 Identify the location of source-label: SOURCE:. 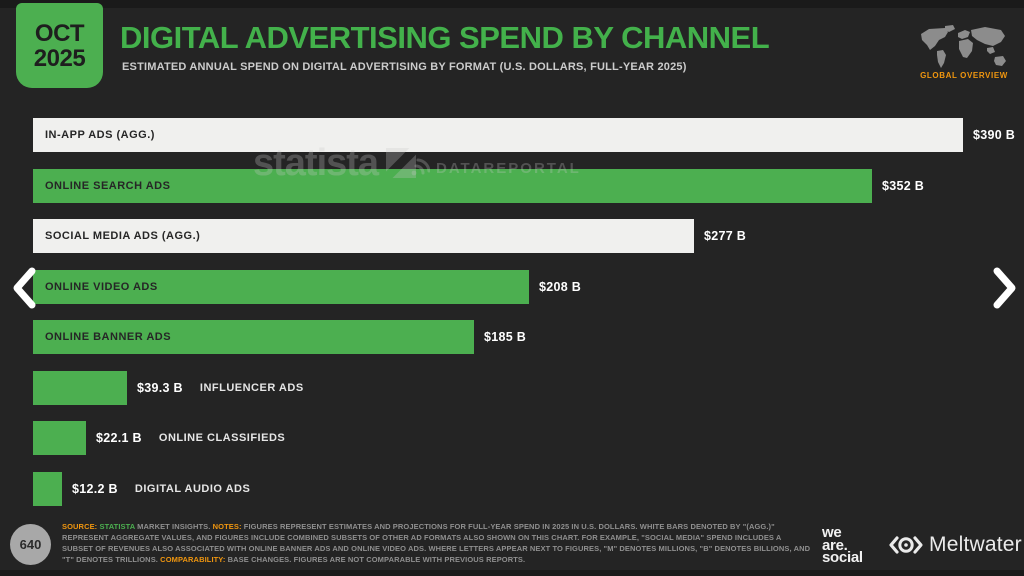
(80, 526).